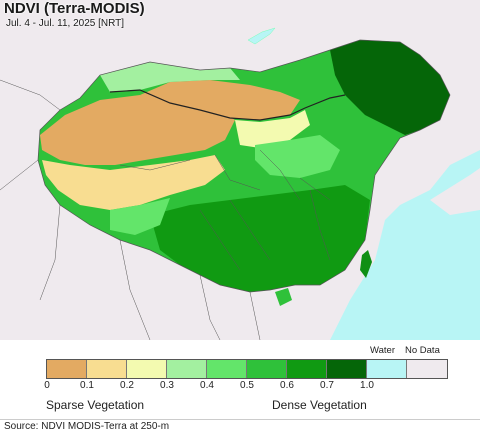 Image resolution: width=480 pixels, height=436 pixels. Describe the element at coordinates (47, 385) in the screenshot. I see `legend-tick-label: 0` at that location.